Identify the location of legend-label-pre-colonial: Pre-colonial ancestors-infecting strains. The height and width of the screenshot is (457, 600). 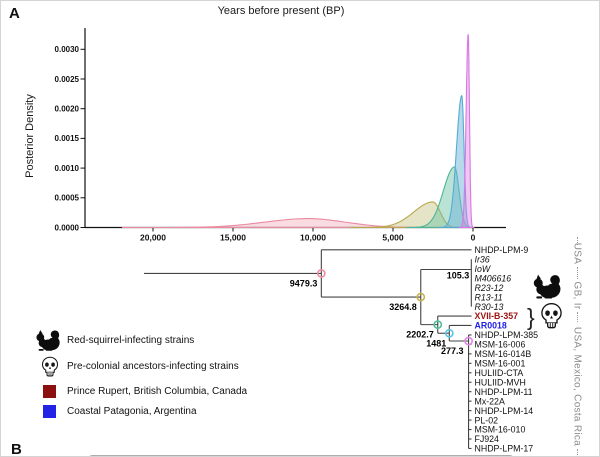
(153, 366).